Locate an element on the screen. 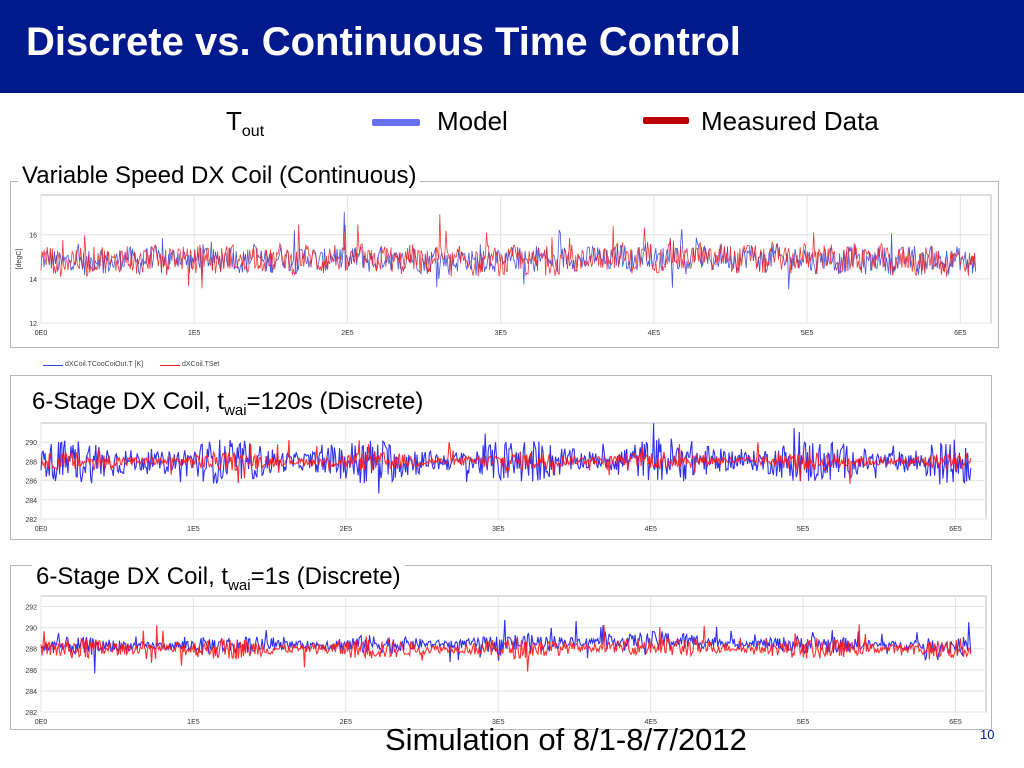  legend-model-label: Model is located at coordinates (472, 121).